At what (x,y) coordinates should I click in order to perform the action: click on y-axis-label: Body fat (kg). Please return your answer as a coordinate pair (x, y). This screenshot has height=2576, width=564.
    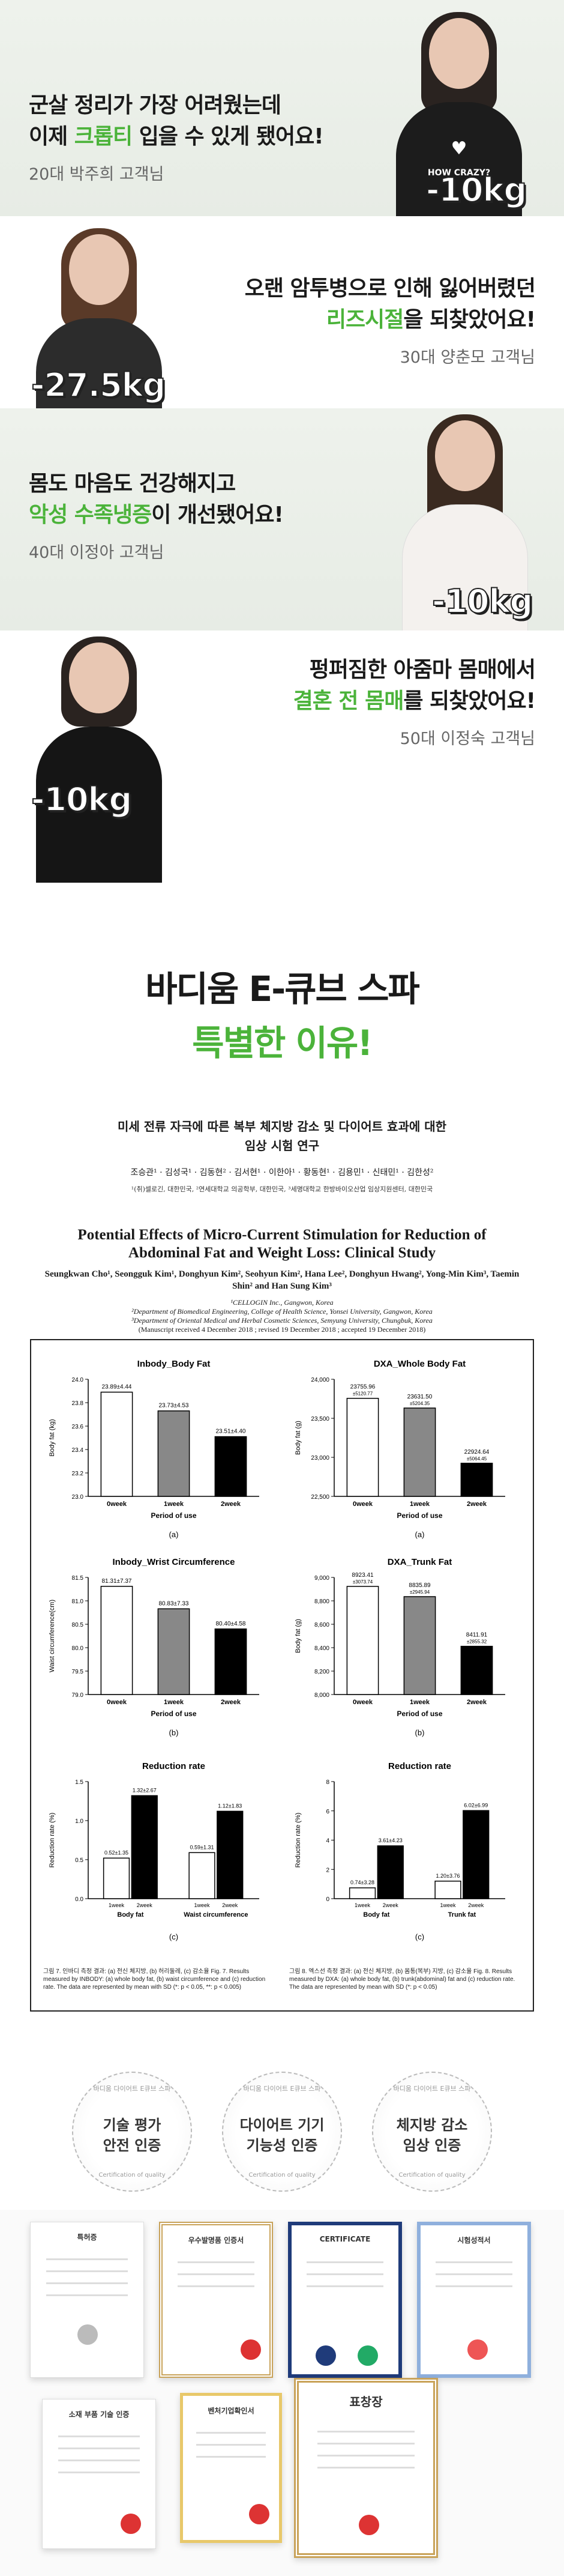
    Looking at the image, I should click on (52, 1437).